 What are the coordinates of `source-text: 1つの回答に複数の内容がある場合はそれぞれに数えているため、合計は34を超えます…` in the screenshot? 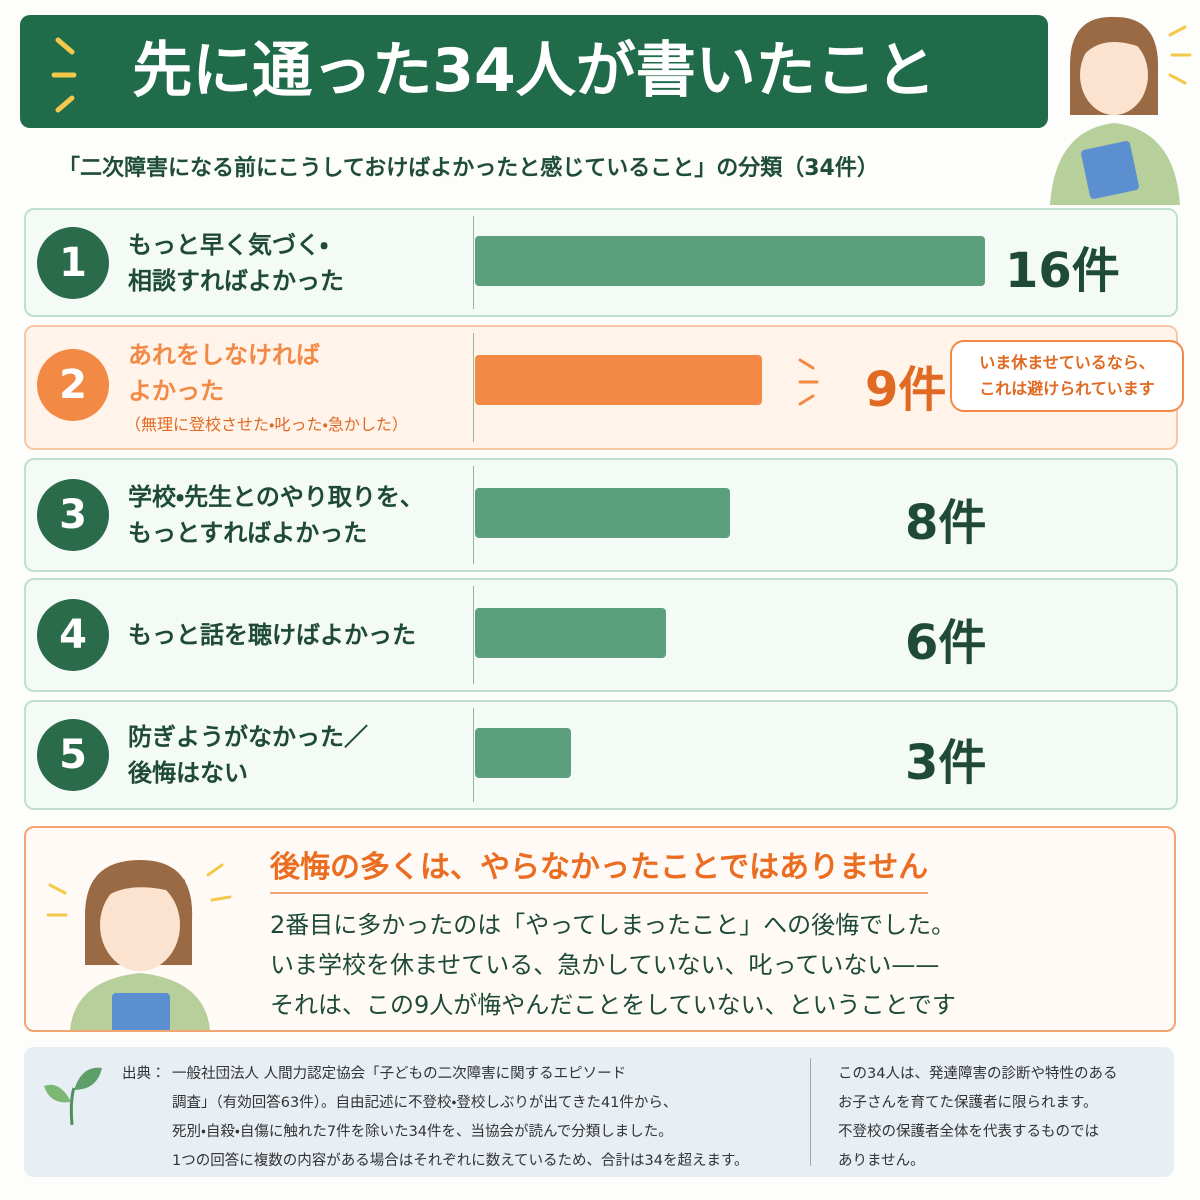 It's located at (460, 1161).